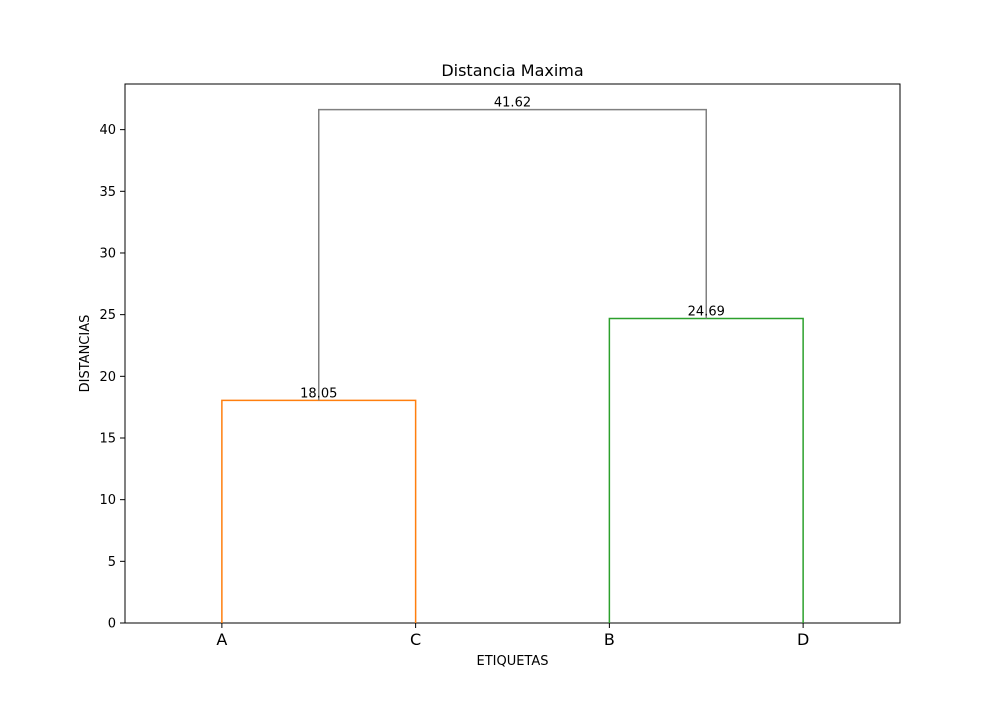 The width and height of the screenshot is (1000, 704). What do you see at coordinates (415, 639) in the screenshot?
I see `leaf-label: C` at bounding box center [415, 639].